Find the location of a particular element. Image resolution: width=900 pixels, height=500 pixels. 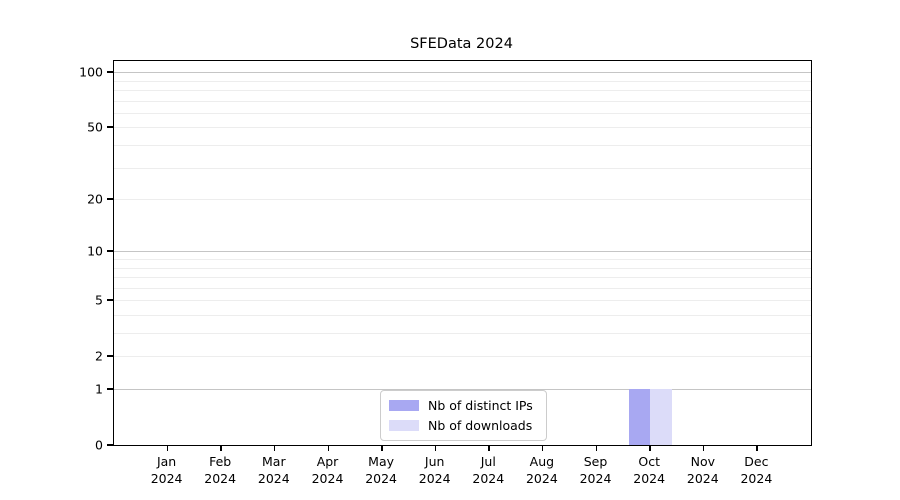

x-tick-month: Apr is located at coordinates (327, 461).